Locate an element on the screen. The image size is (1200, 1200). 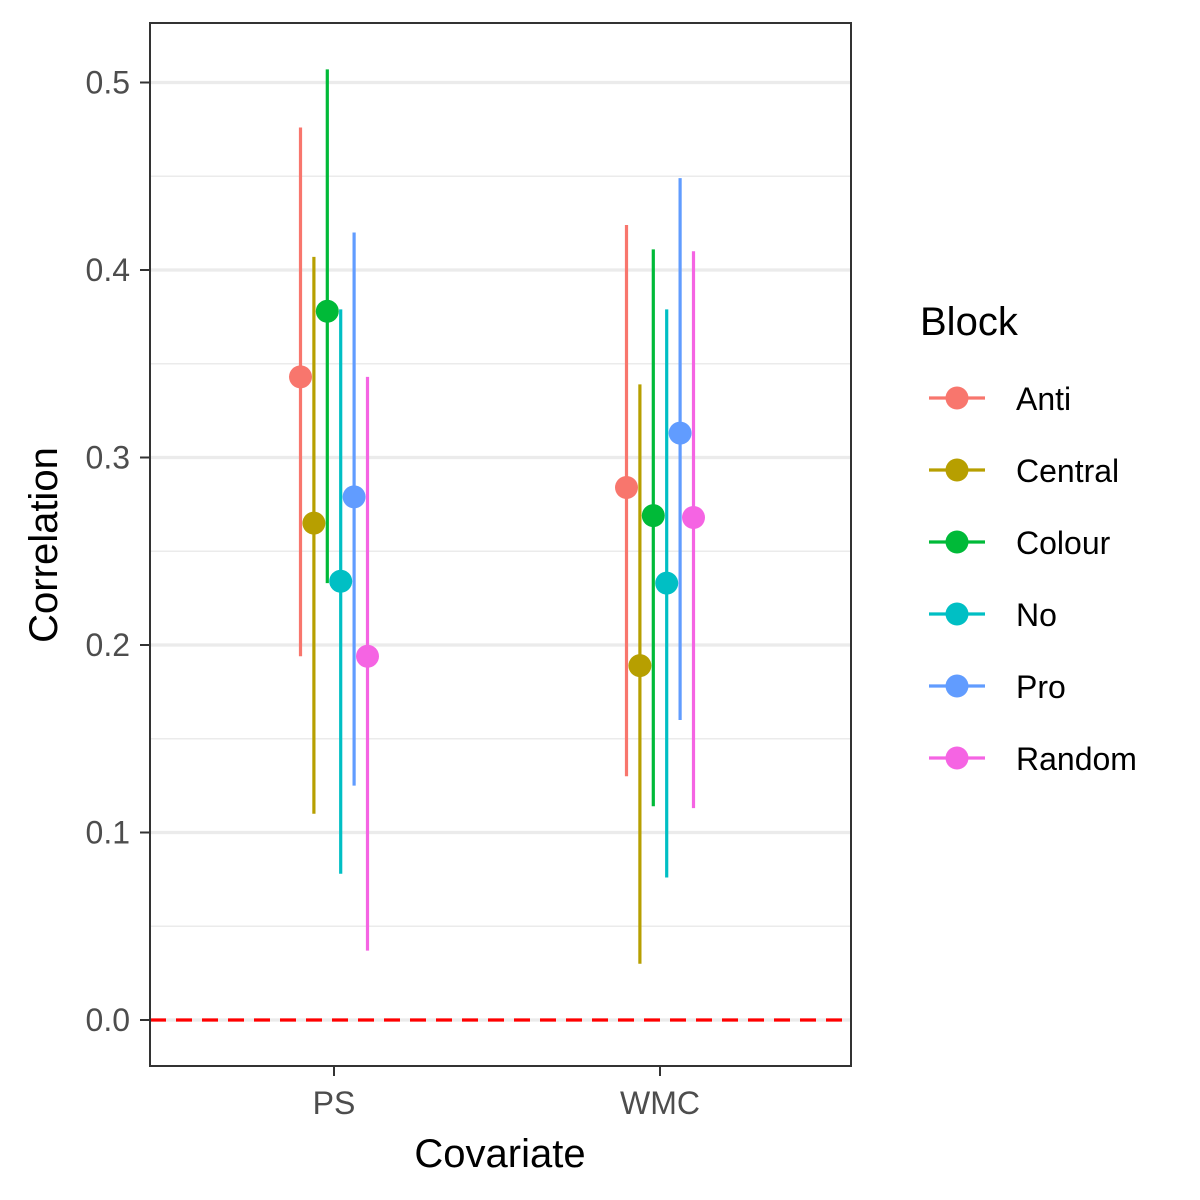
legend-label: No is located at coordinates (1036, 615).